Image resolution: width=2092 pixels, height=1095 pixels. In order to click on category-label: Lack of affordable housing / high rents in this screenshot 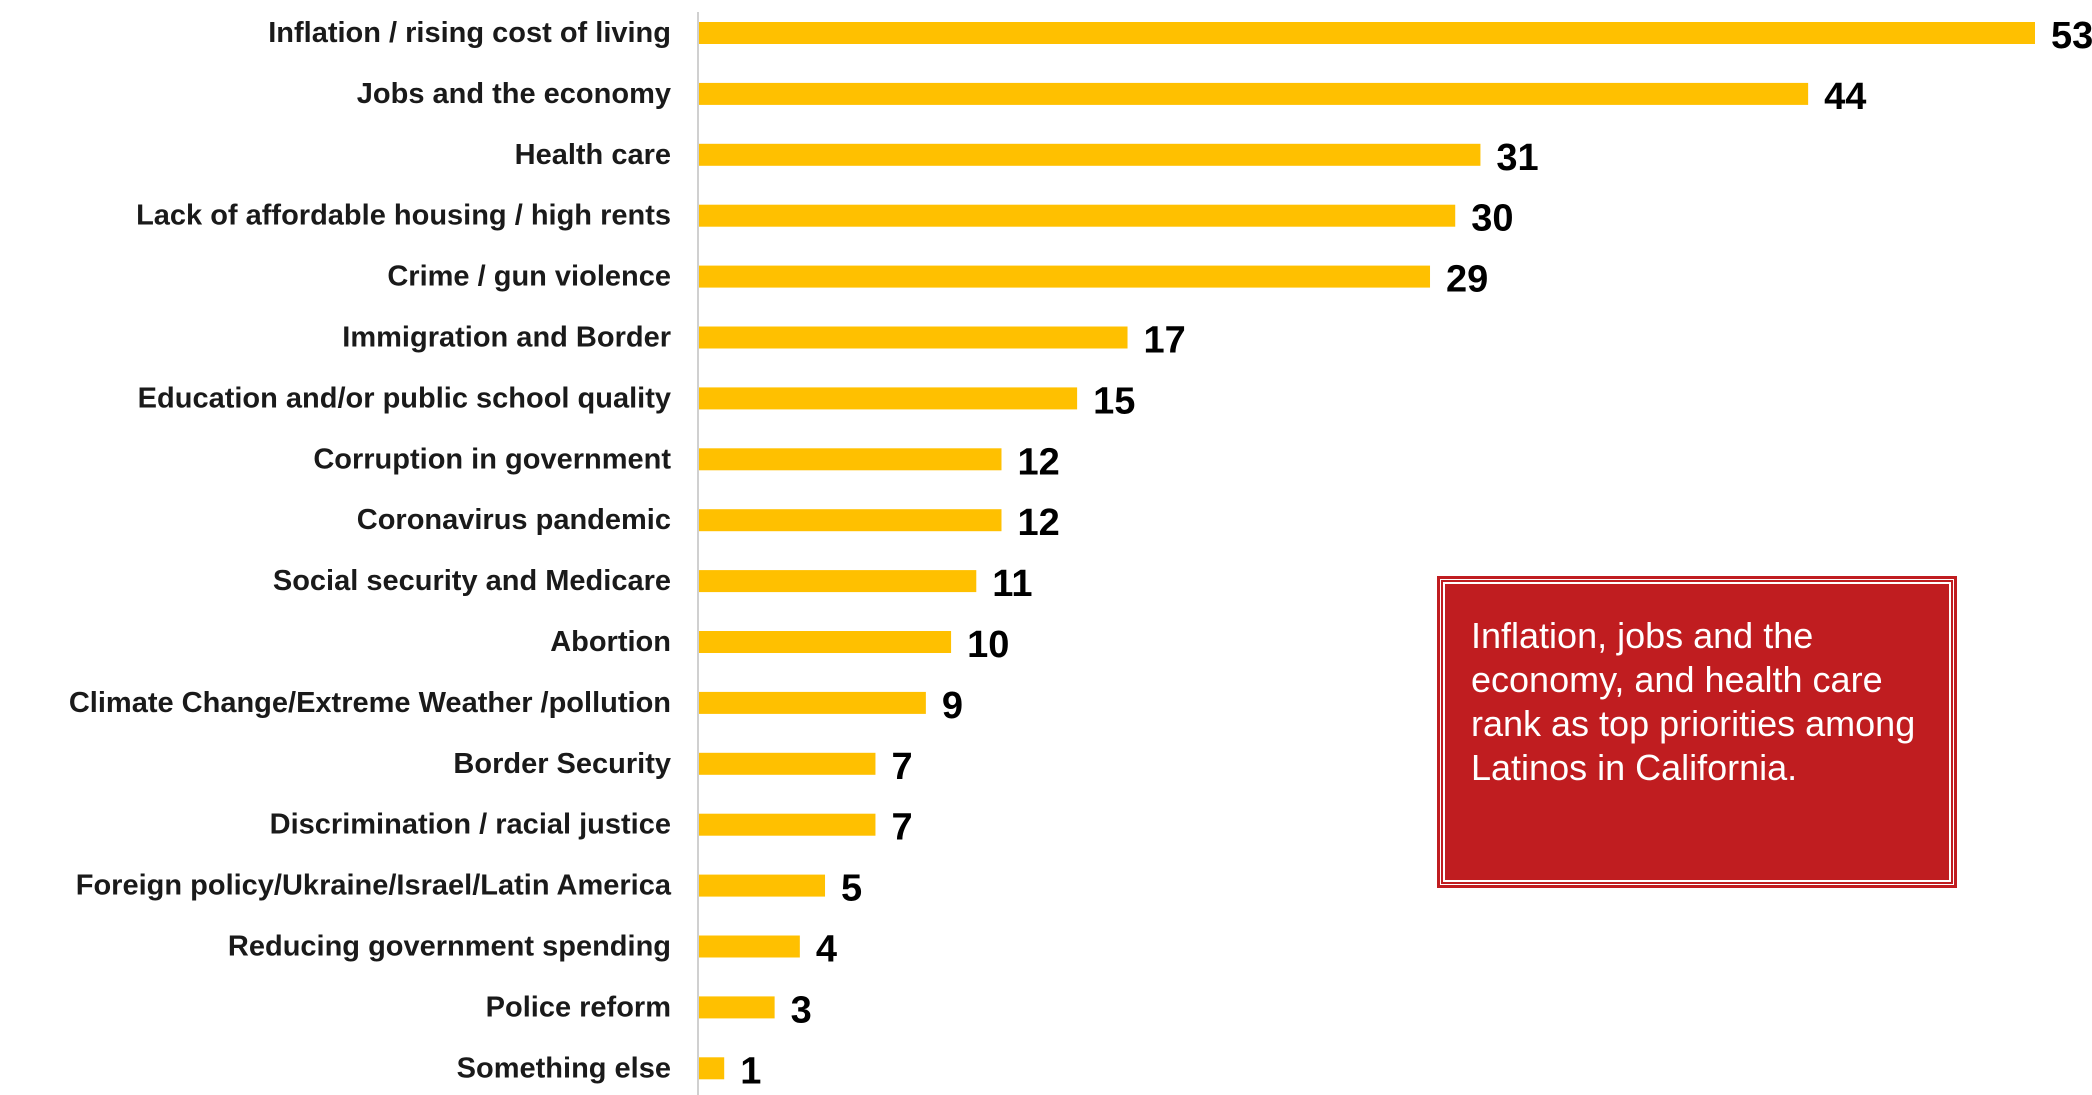, I will do `click(403, 216)`.